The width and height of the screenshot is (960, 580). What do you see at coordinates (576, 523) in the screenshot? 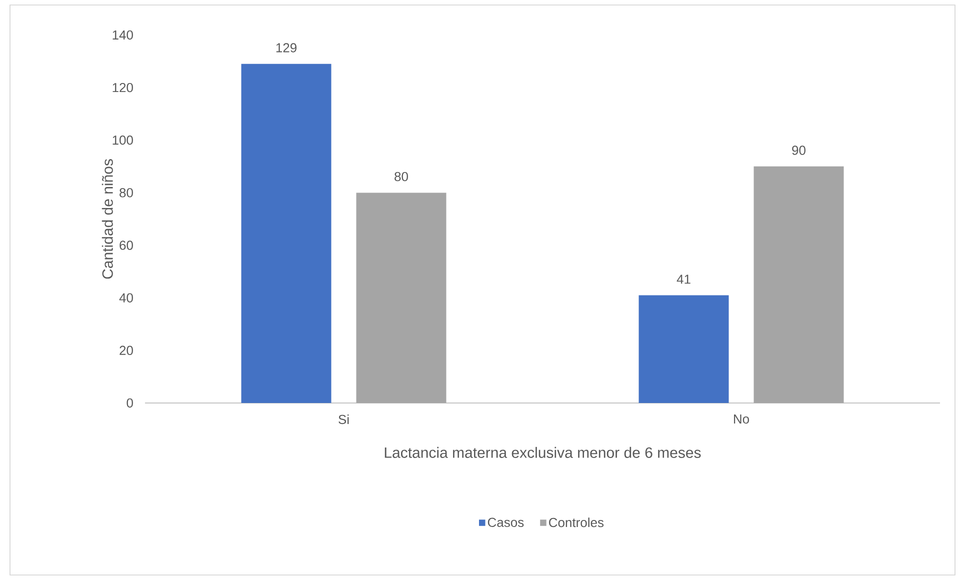
I see `legend-label: Controles` at bounding box center [576, 523].